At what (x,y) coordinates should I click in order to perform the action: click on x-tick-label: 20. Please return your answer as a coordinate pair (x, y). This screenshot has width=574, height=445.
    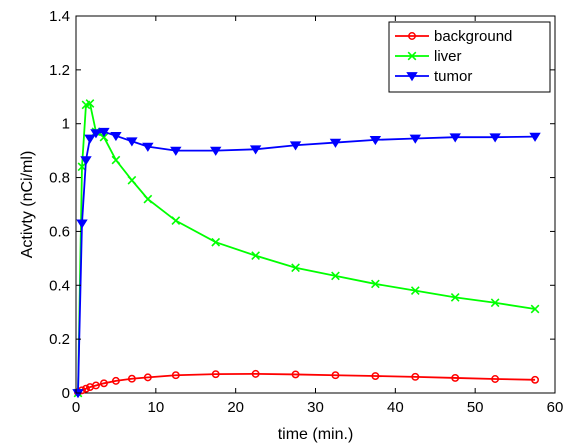
    Looking at the image, I should click on (235, 407).